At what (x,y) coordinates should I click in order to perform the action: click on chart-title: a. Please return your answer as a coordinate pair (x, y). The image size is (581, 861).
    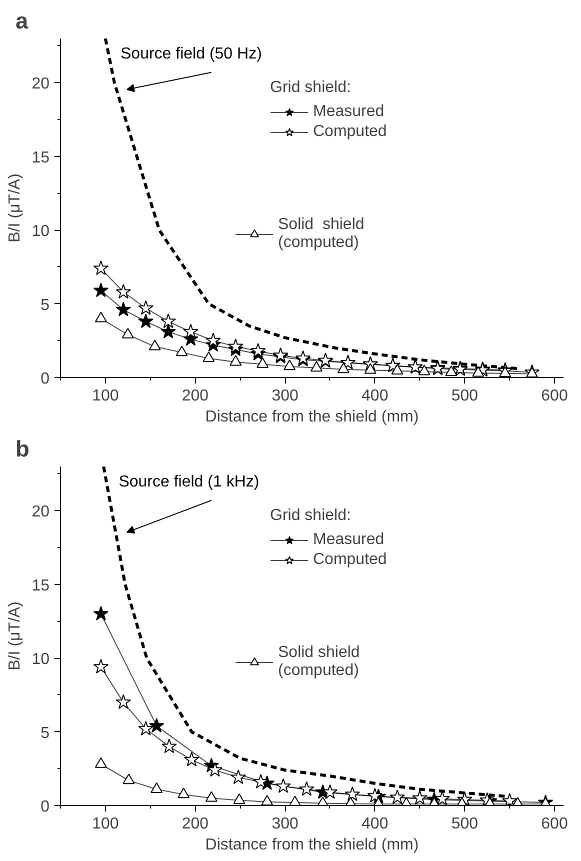
    Looking at the image, I should click on (22, 21).